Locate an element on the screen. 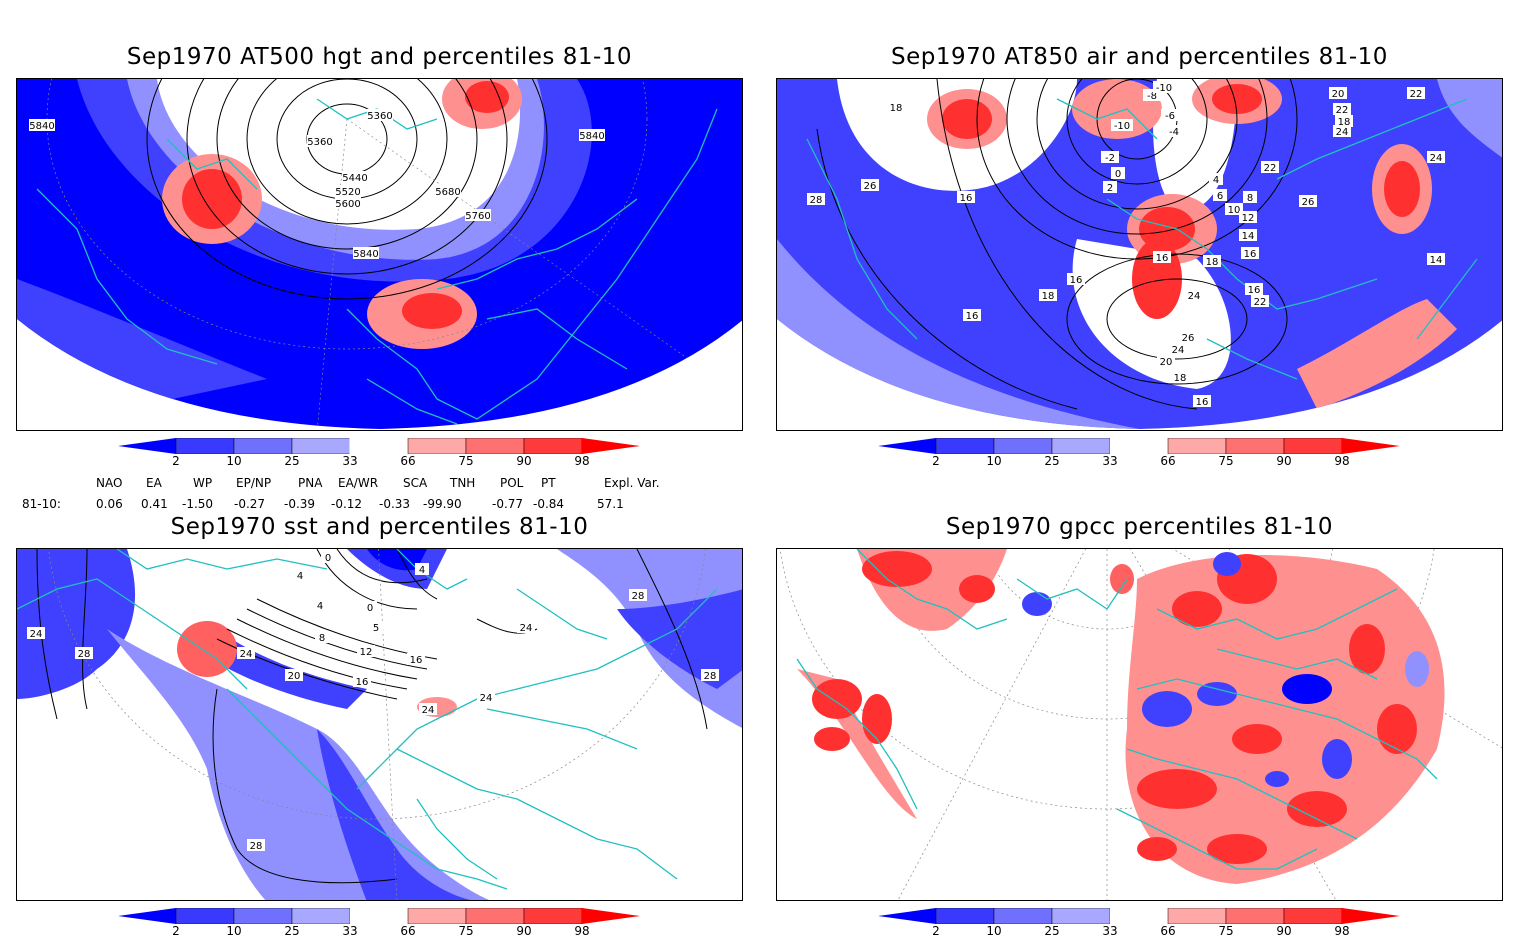 The height and width of the screenshot is (942, 1520). panel-title-hgt: Sep1970 AT500 hgt and percentiles 81-10 is located at coordinates (379, 57).